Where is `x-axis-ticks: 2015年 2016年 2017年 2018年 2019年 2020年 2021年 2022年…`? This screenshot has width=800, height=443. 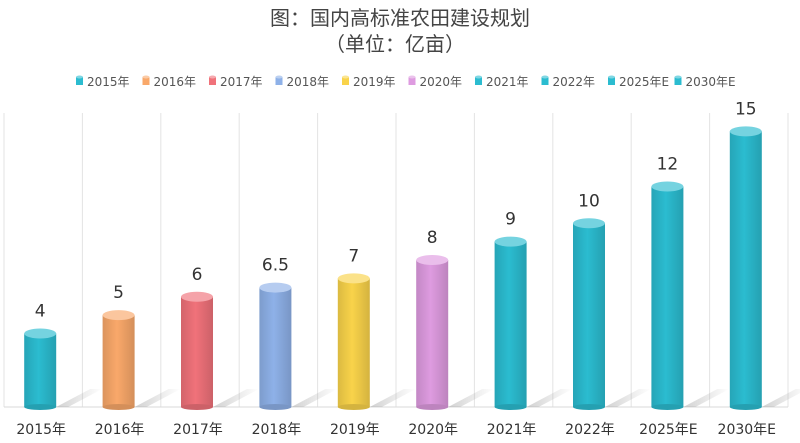
x-axis-ticks: 2015年 2016年 2017年 2018年 2019年 2020年 2021年 2022年… is located at coordinates (396, 430).